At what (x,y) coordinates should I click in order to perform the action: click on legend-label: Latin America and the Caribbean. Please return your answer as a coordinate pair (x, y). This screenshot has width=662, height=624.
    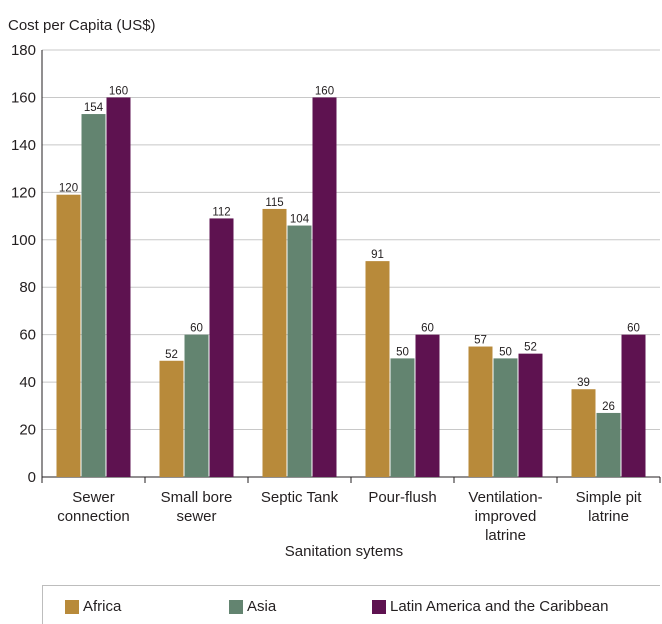
    Looking at the image, I should click on (499, 606).